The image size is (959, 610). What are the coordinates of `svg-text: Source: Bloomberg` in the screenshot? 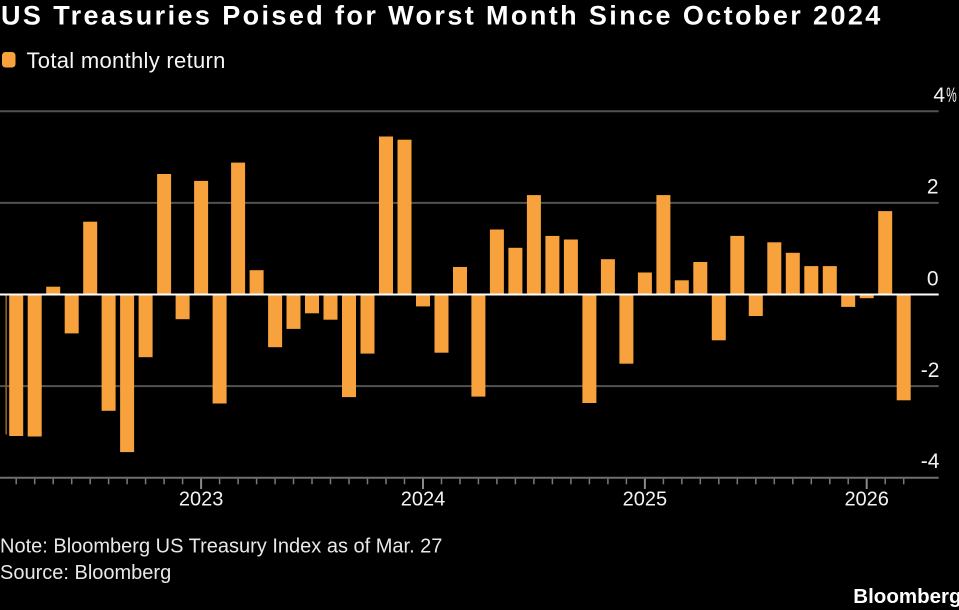 It's located at (85, 573).